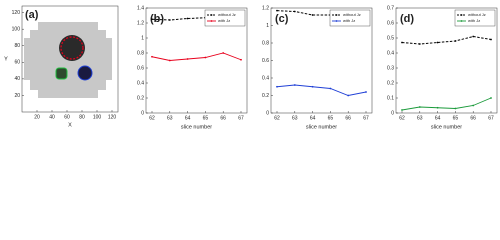 Image resolution: width=500 pixels, height=240 pixels. I want to click on roi-red, so click(72, 48).